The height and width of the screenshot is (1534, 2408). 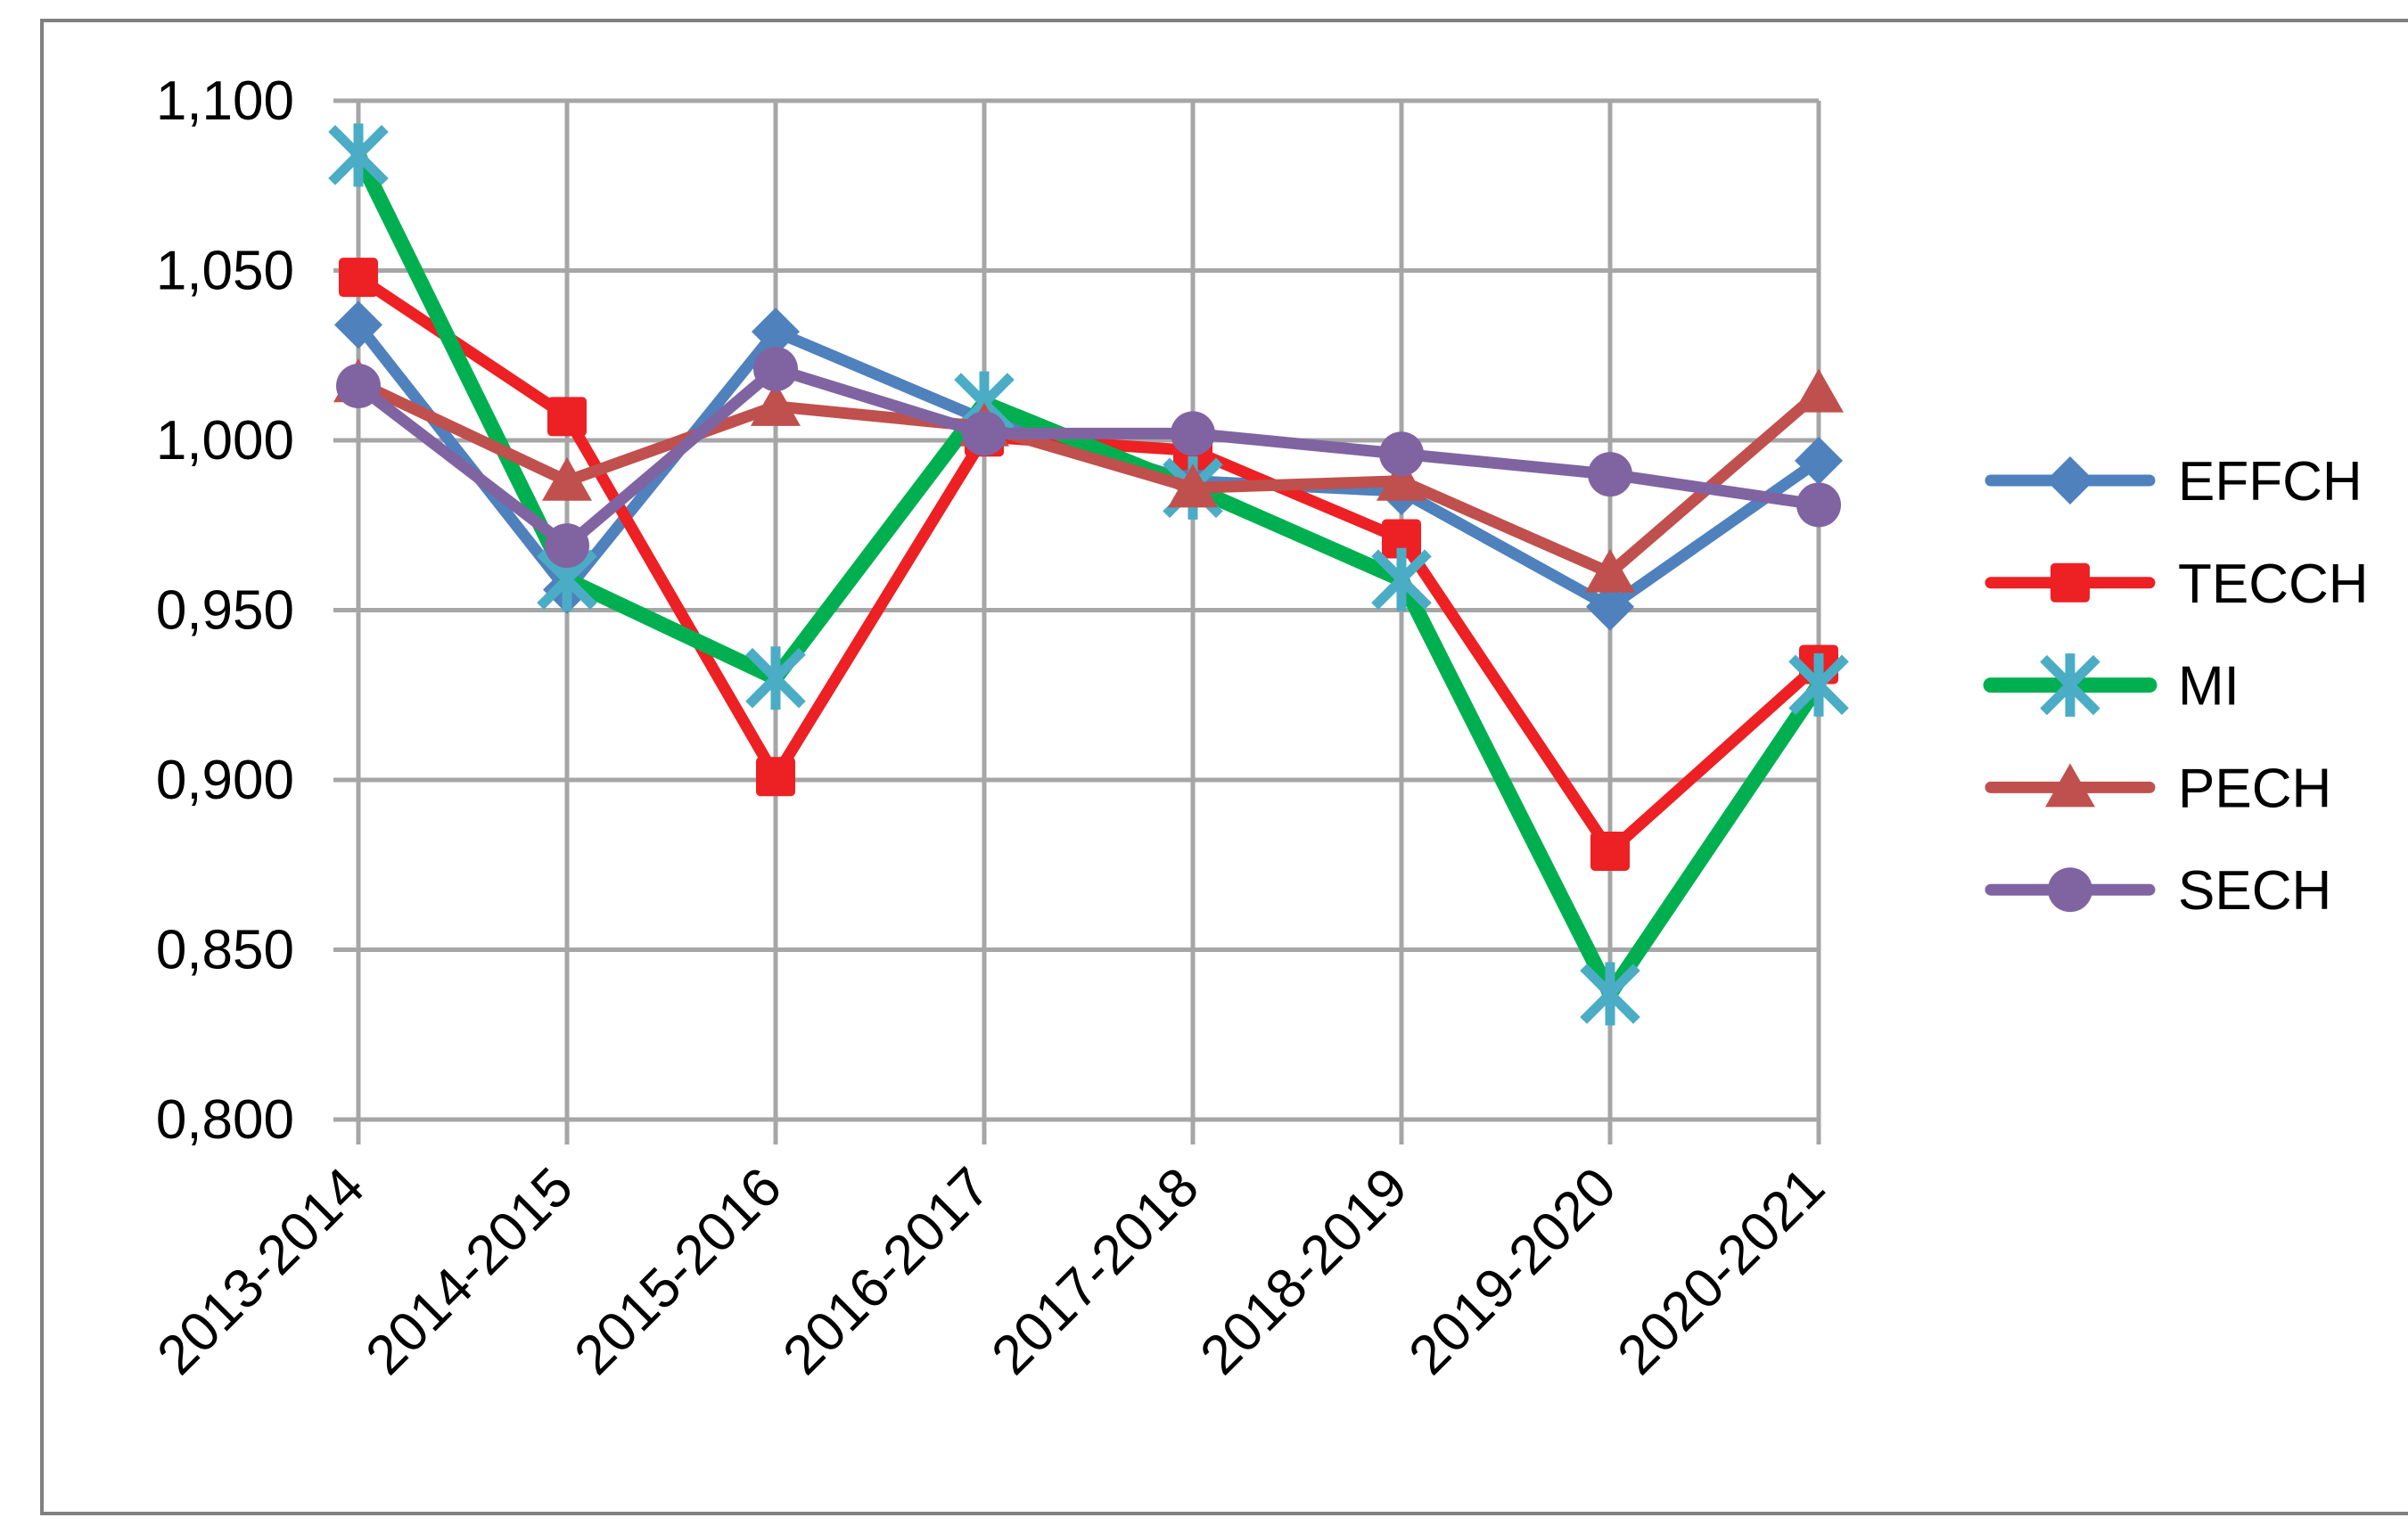 I want to click on legend-label-mi: MI, so click(x=2209, y=687).